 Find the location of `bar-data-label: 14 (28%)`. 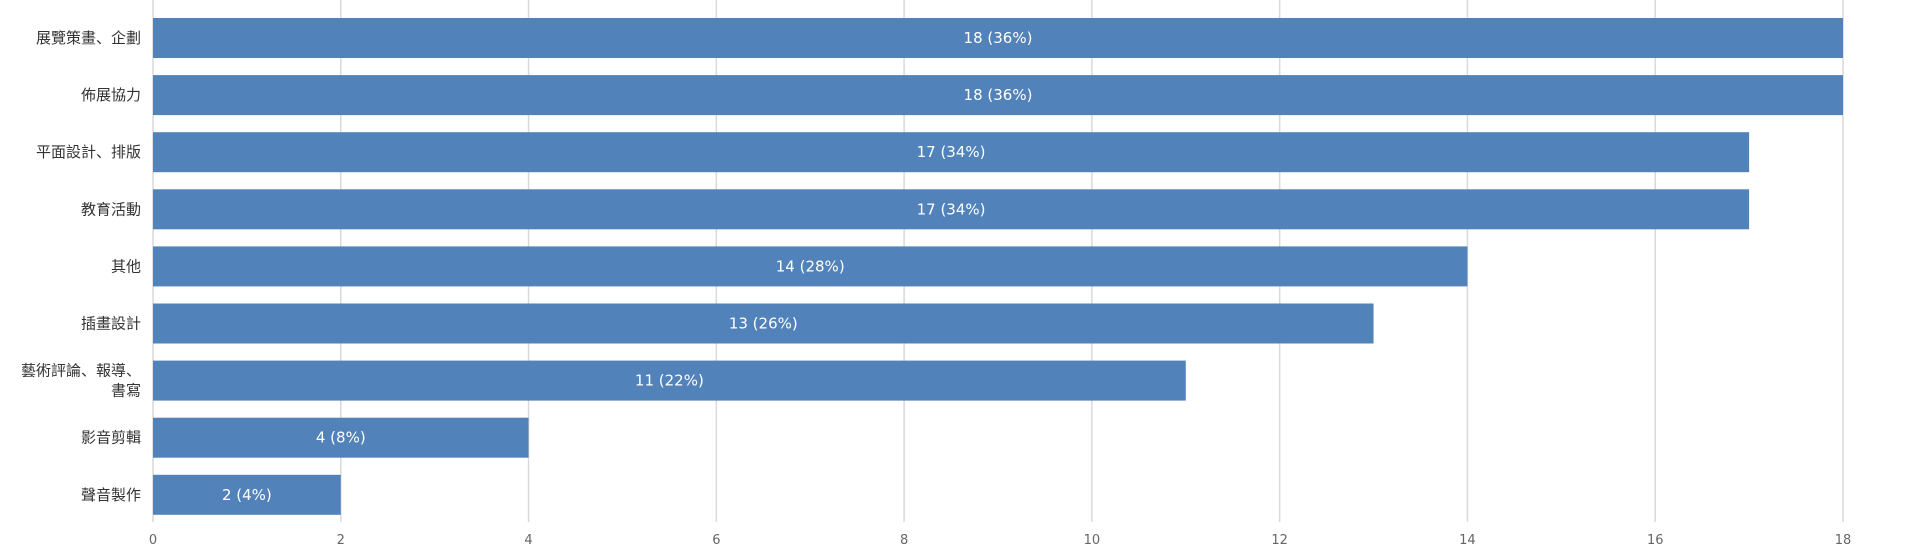

bar-data-label: 14 (28%) is located at coordinates (810, 266).